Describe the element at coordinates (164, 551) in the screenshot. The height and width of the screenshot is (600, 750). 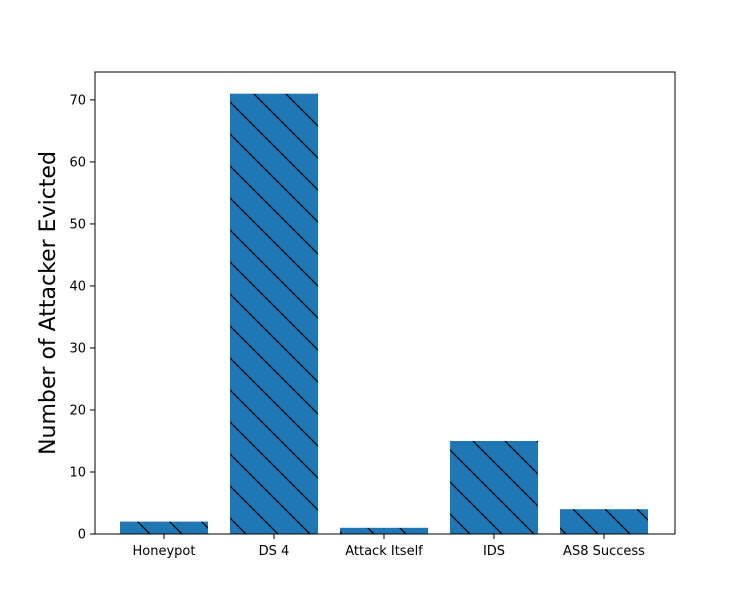
I see `x-tick-label-0: Honeypot` at that location.